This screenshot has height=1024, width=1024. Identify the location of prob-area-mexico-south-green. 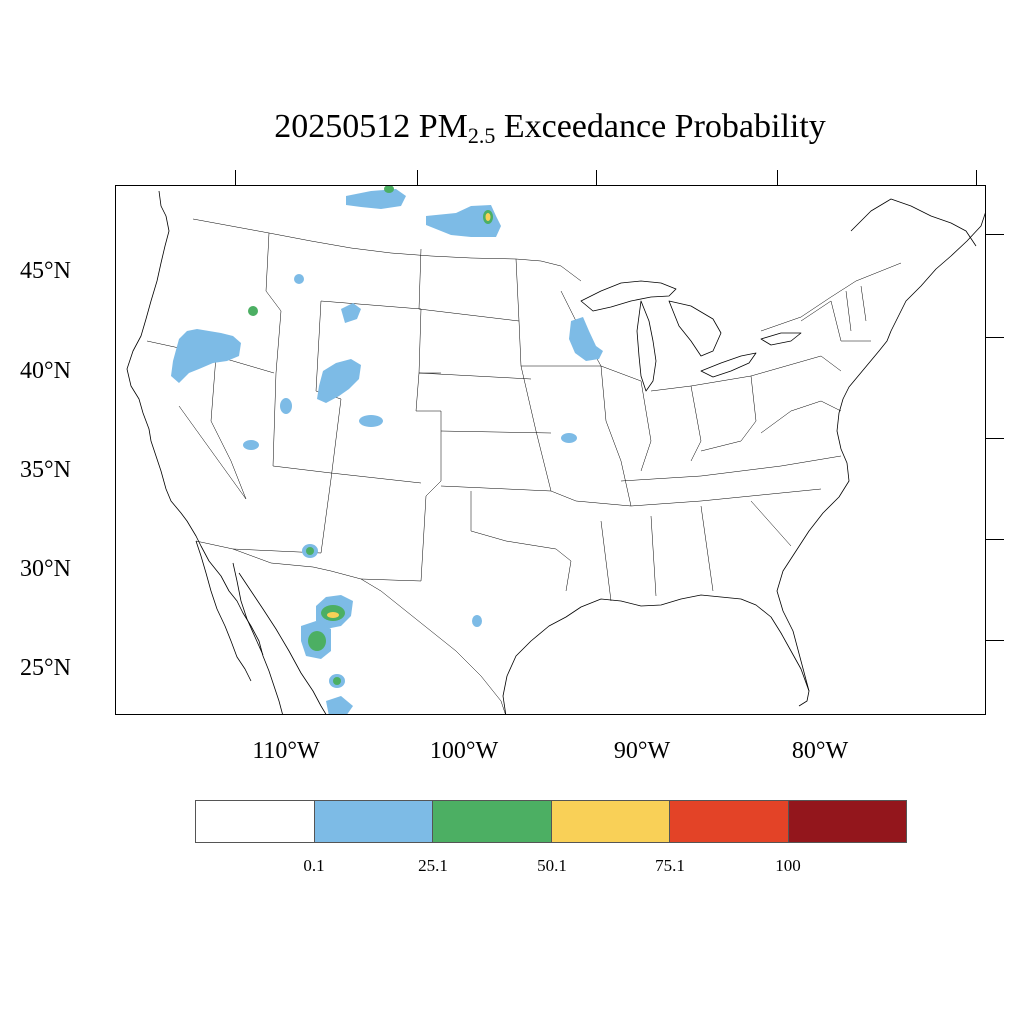
(337, 681).